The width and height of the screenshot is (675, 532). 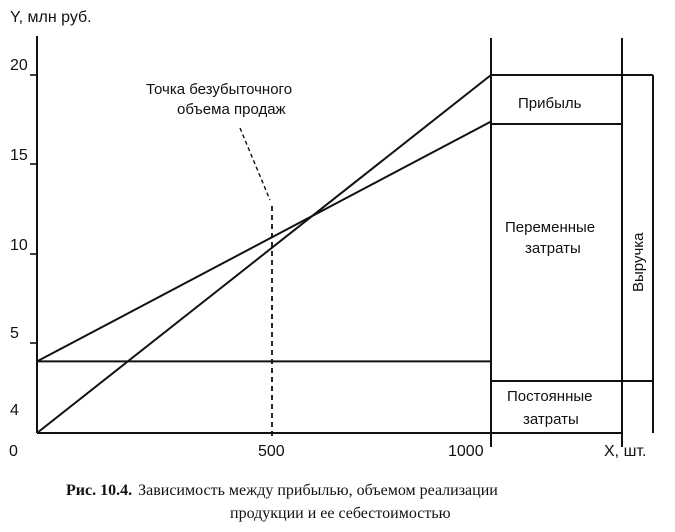 I want to click on variable-costs-label-line1: Переменные, so click(x=550, y=227).